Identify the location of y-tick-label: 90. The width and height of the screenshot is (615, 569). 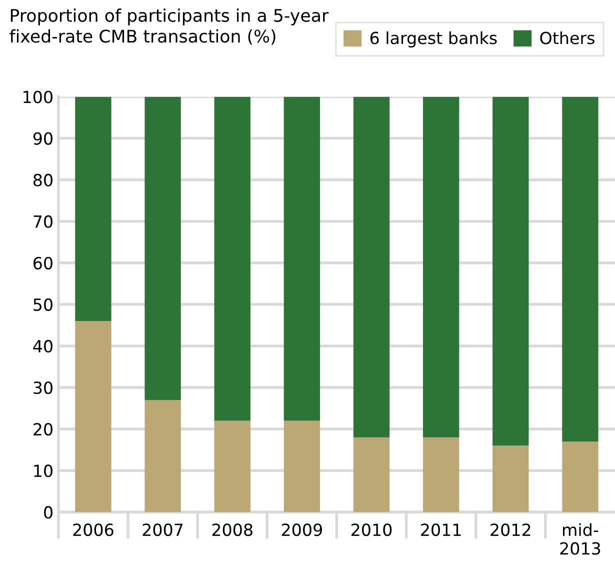
(42, 138).